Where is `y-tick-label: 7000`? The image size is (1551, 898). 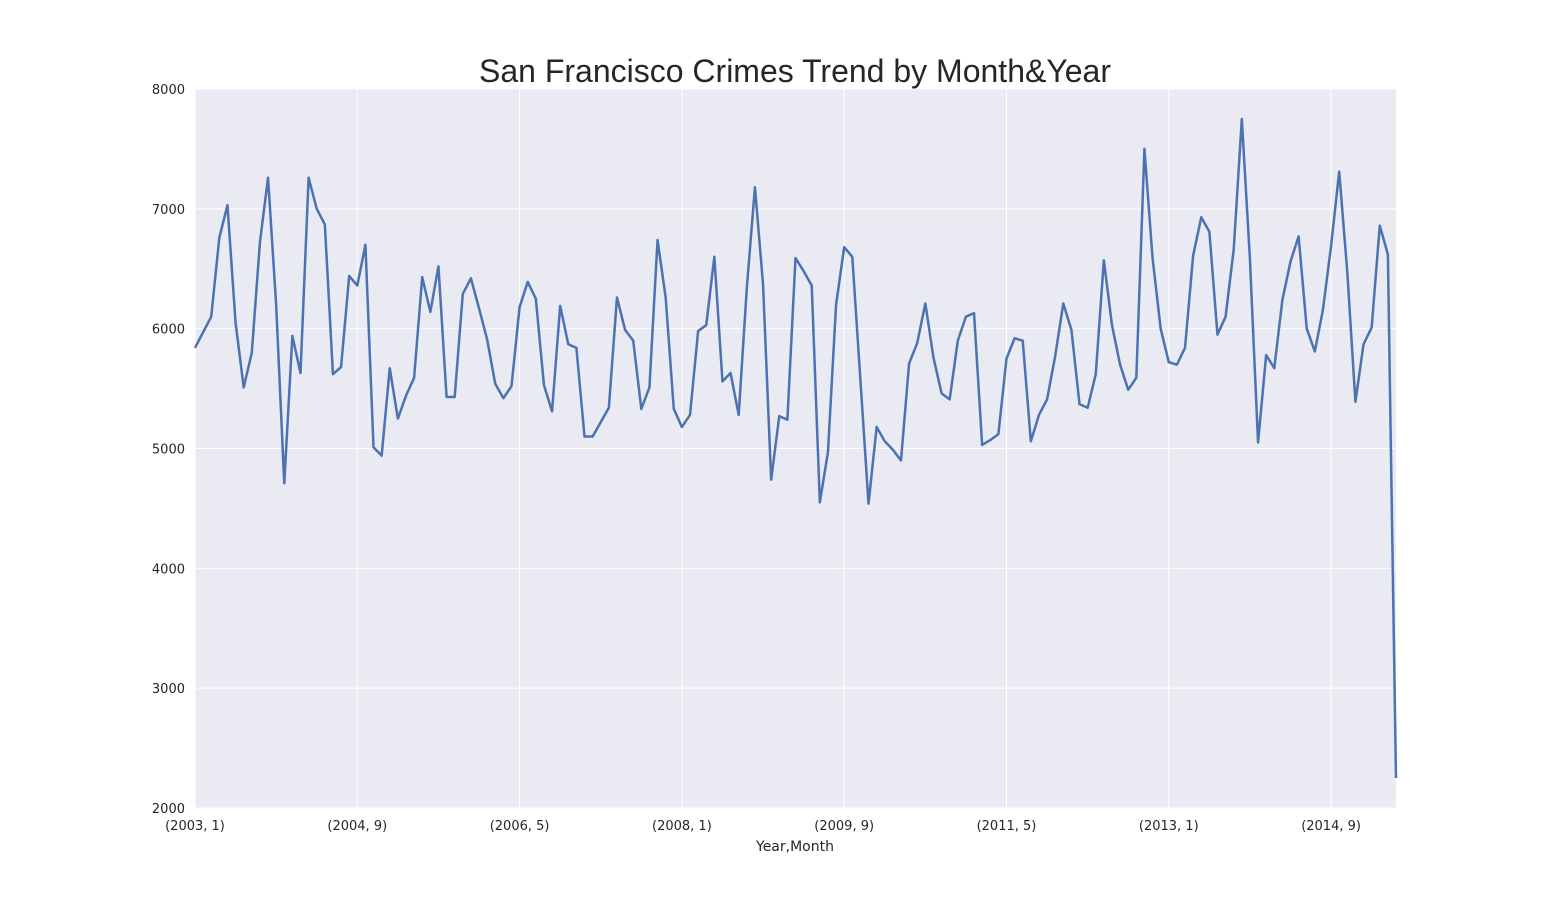 y-tick-label: 7000 is located at coordinates (168, 210).